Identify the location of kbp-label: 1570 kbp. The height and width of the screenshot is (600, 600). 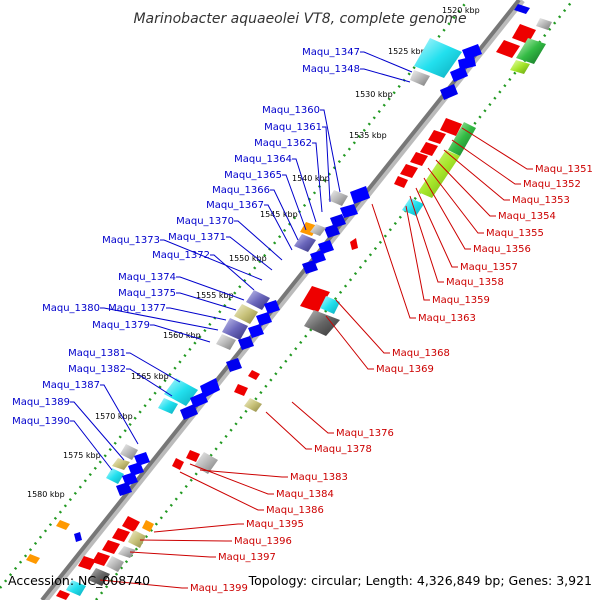
(114, 416).